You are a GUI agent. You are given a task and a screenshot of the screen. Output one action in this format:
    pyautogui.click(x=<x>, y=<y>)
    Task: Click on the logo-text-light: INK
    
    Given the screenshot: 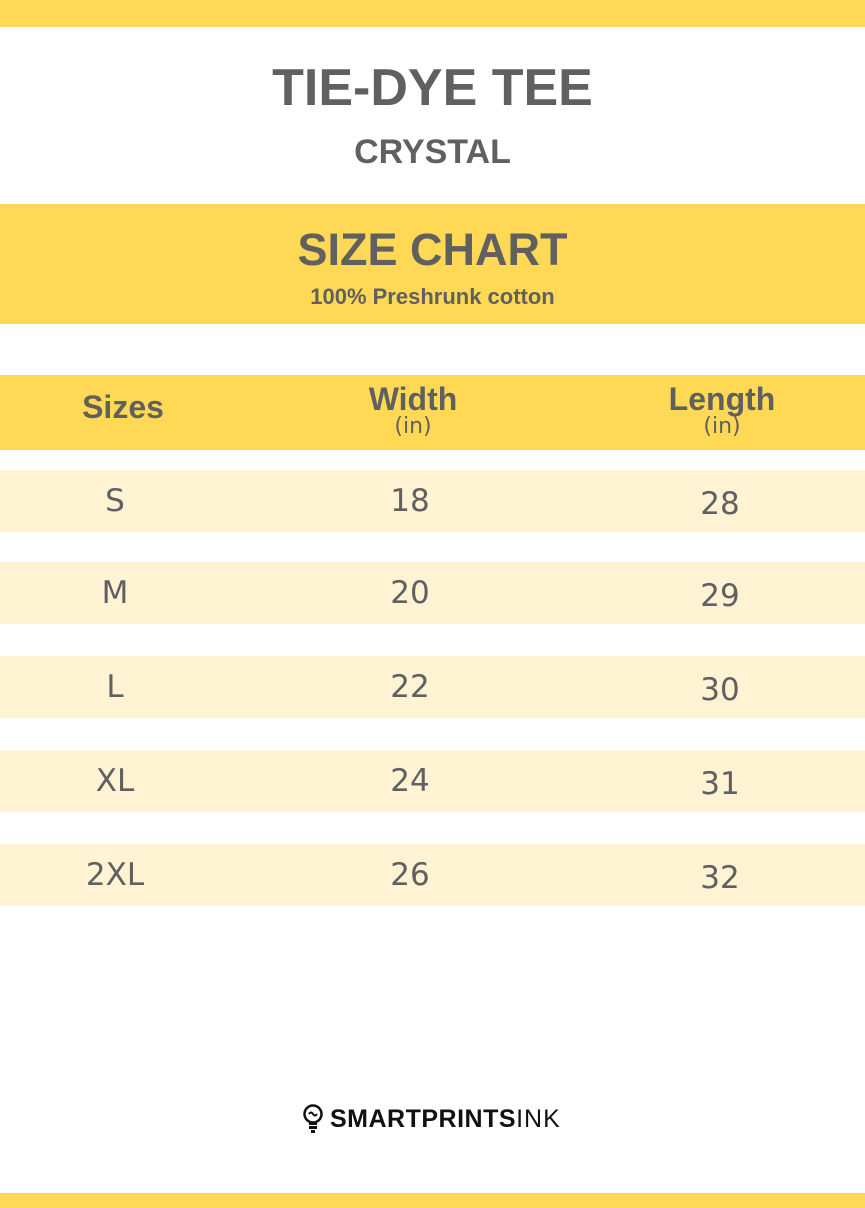 What is the action you would take?
    pyautogui.click(x=538, y=1118)
    